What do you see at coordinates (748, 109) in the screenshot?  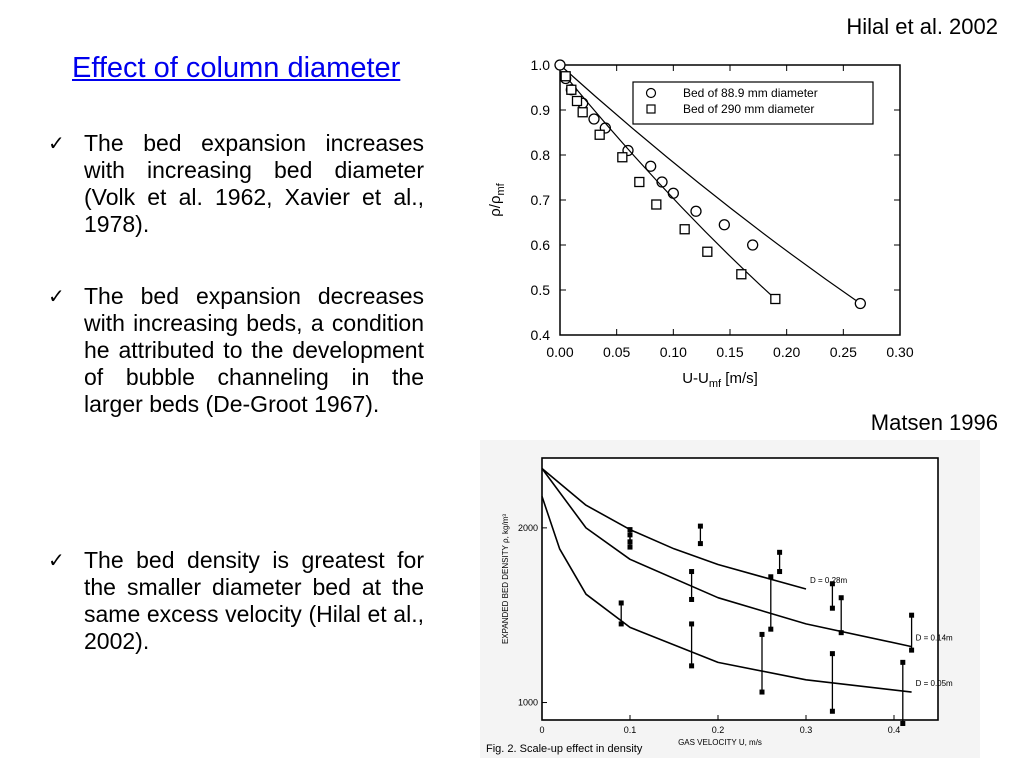 I see `legend-label: Bed of 290 mm diameter` at bounding box center [748, 109].